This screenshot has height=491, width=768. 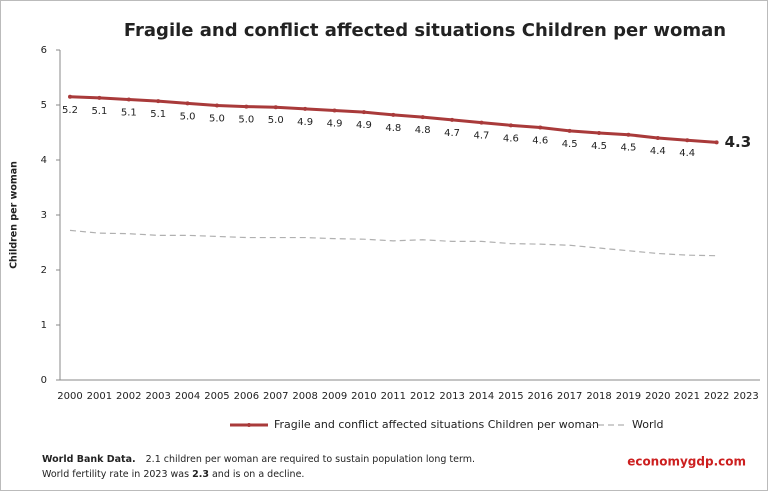 I want to click on x-tick-label: 2000, so click(x=69, y=396).